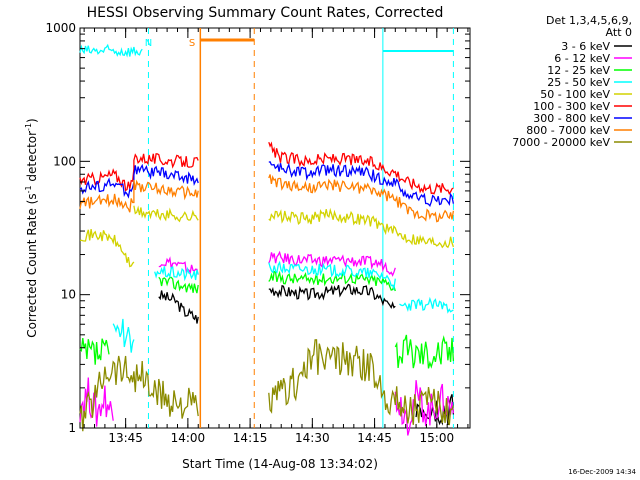  I want to click on legend-label: 7000 - 20000 keV, so click(561, 142).